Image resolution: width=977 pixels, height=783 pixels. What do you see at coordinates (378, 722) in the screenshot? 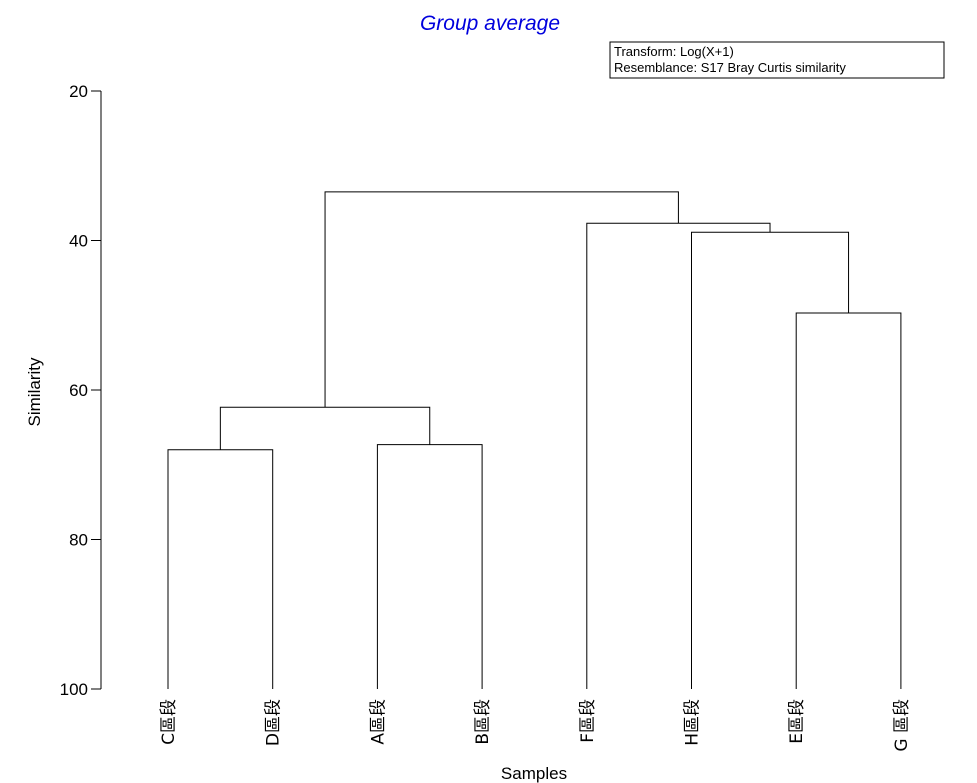
I see `sample-label: A區段` at bounding box center [378, 722].